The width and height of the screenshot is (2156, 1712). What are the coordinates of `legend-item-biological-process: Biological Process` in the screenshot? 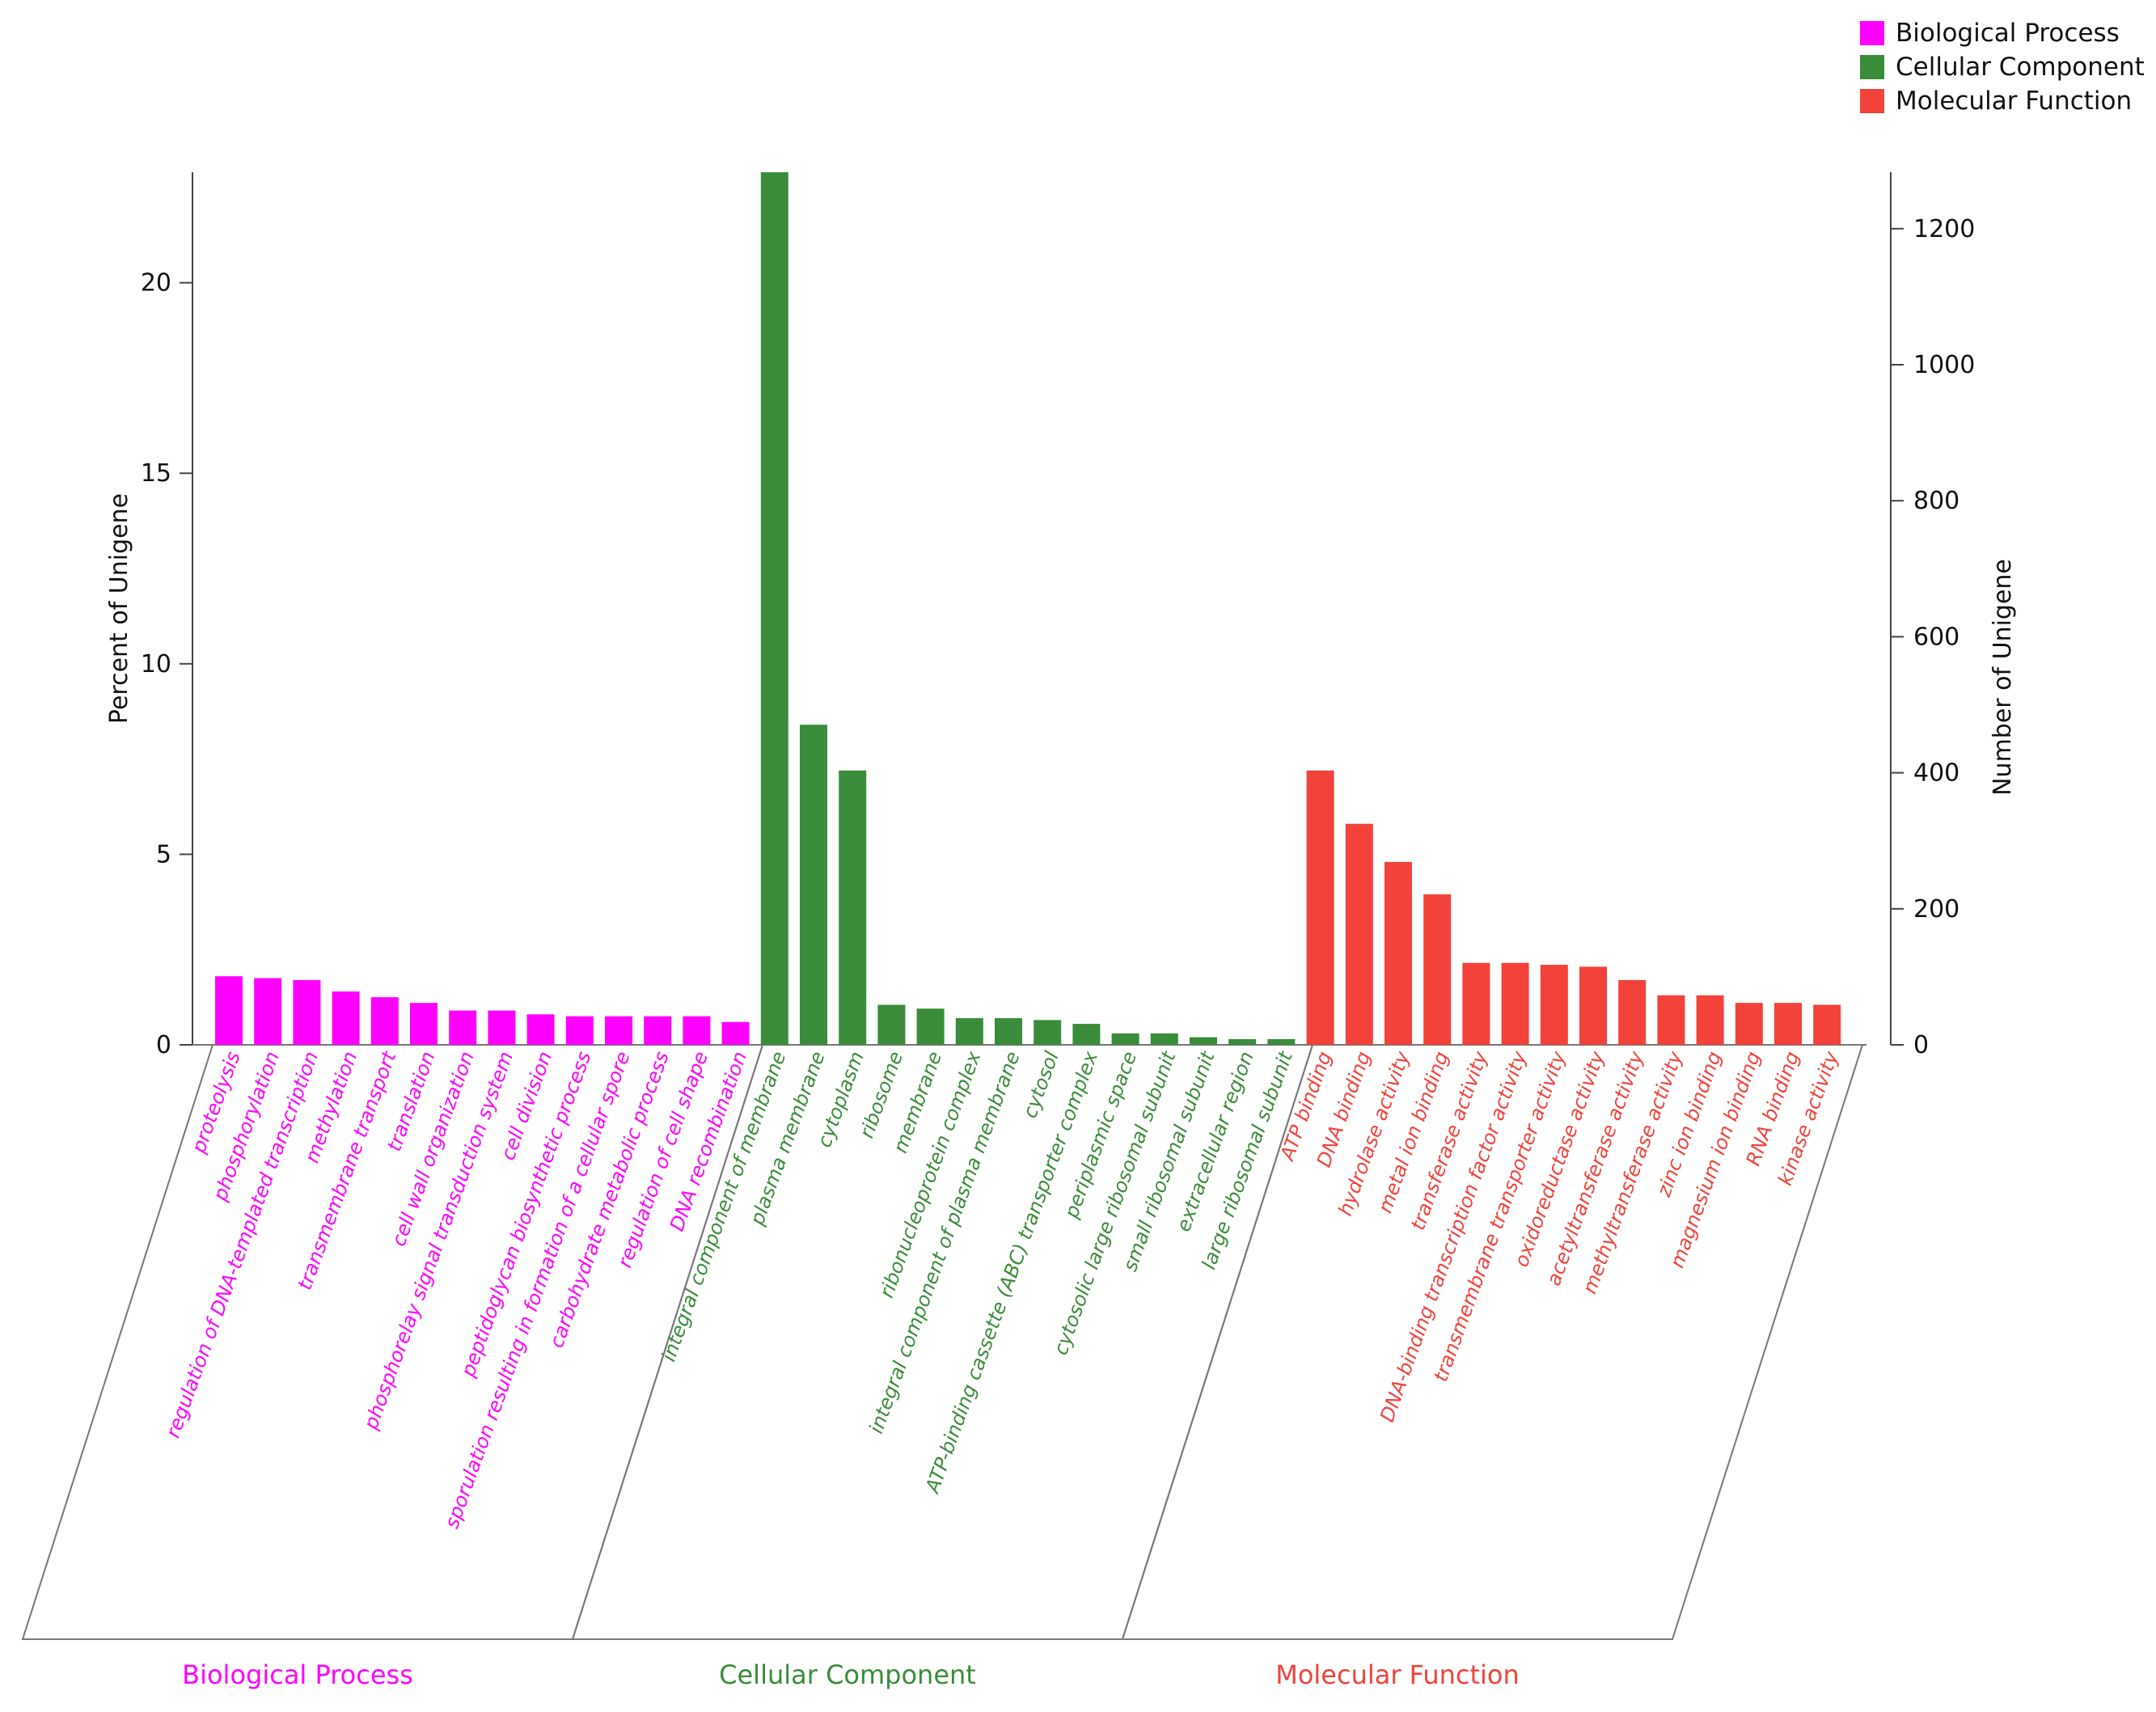 It's located at (2002, 33).